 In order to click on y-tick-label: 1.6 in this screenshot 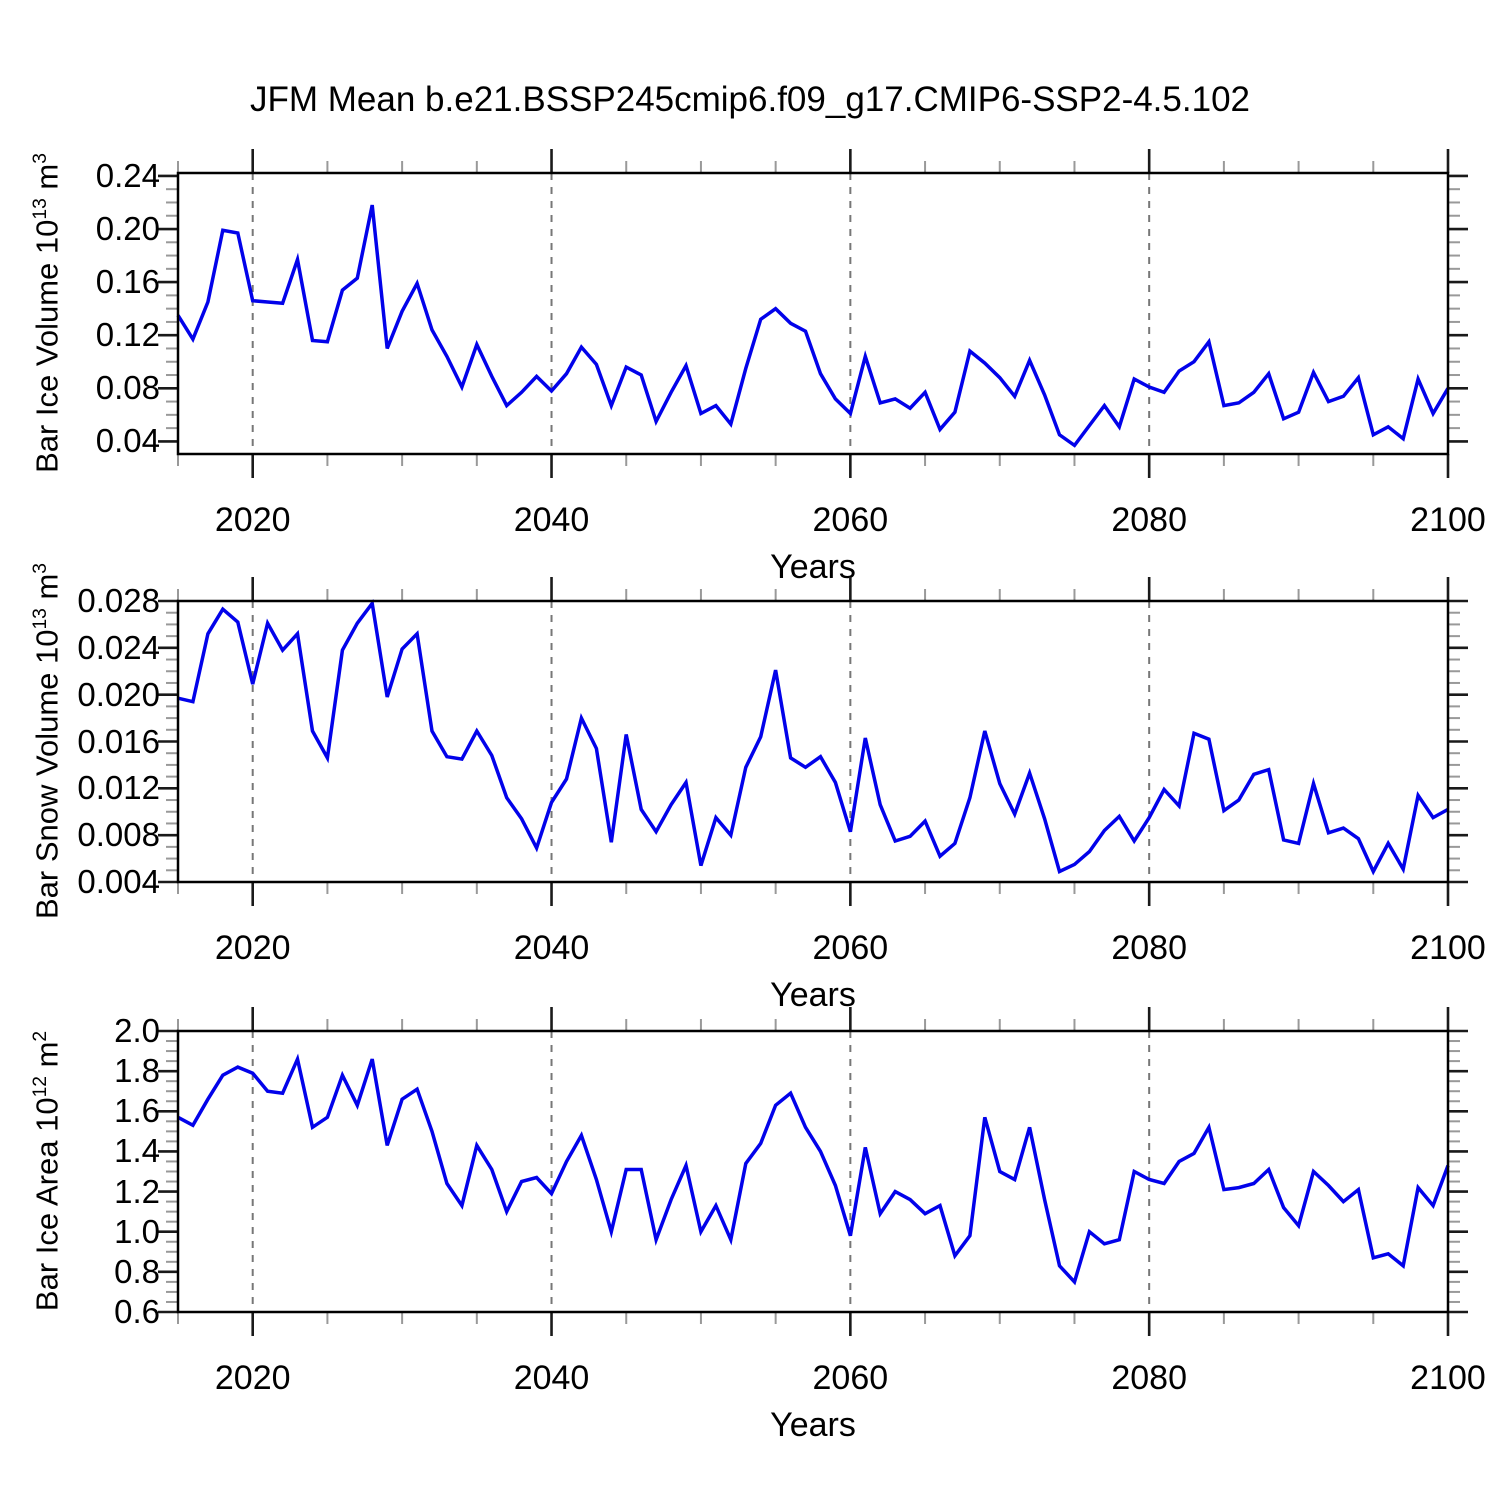, I will do `click(137, 1111)`.